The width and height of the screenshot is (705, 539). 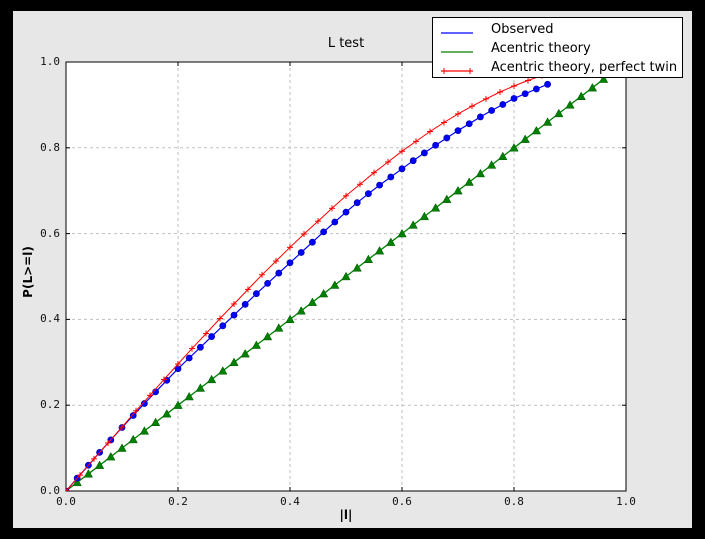 I want to click on x-tick-label: 0.2, so click(x=178, y=501).